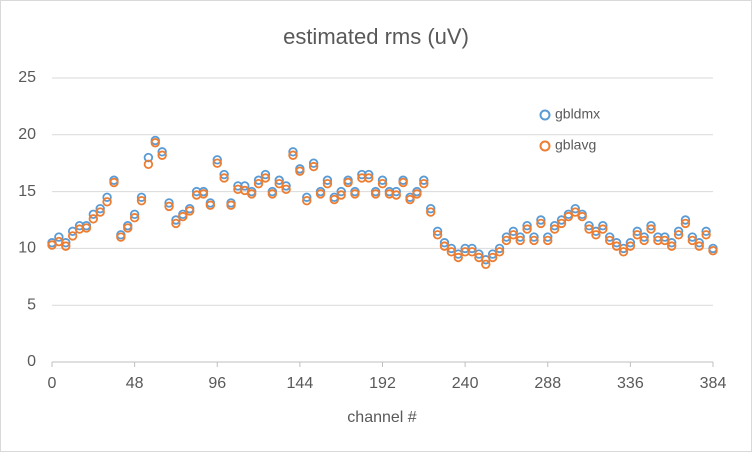 The width and height of the screenshot is (752, 457). Describe the element at coordinates (31, 304) in the screenshot. I see `y-tick-label: 5` at that location.